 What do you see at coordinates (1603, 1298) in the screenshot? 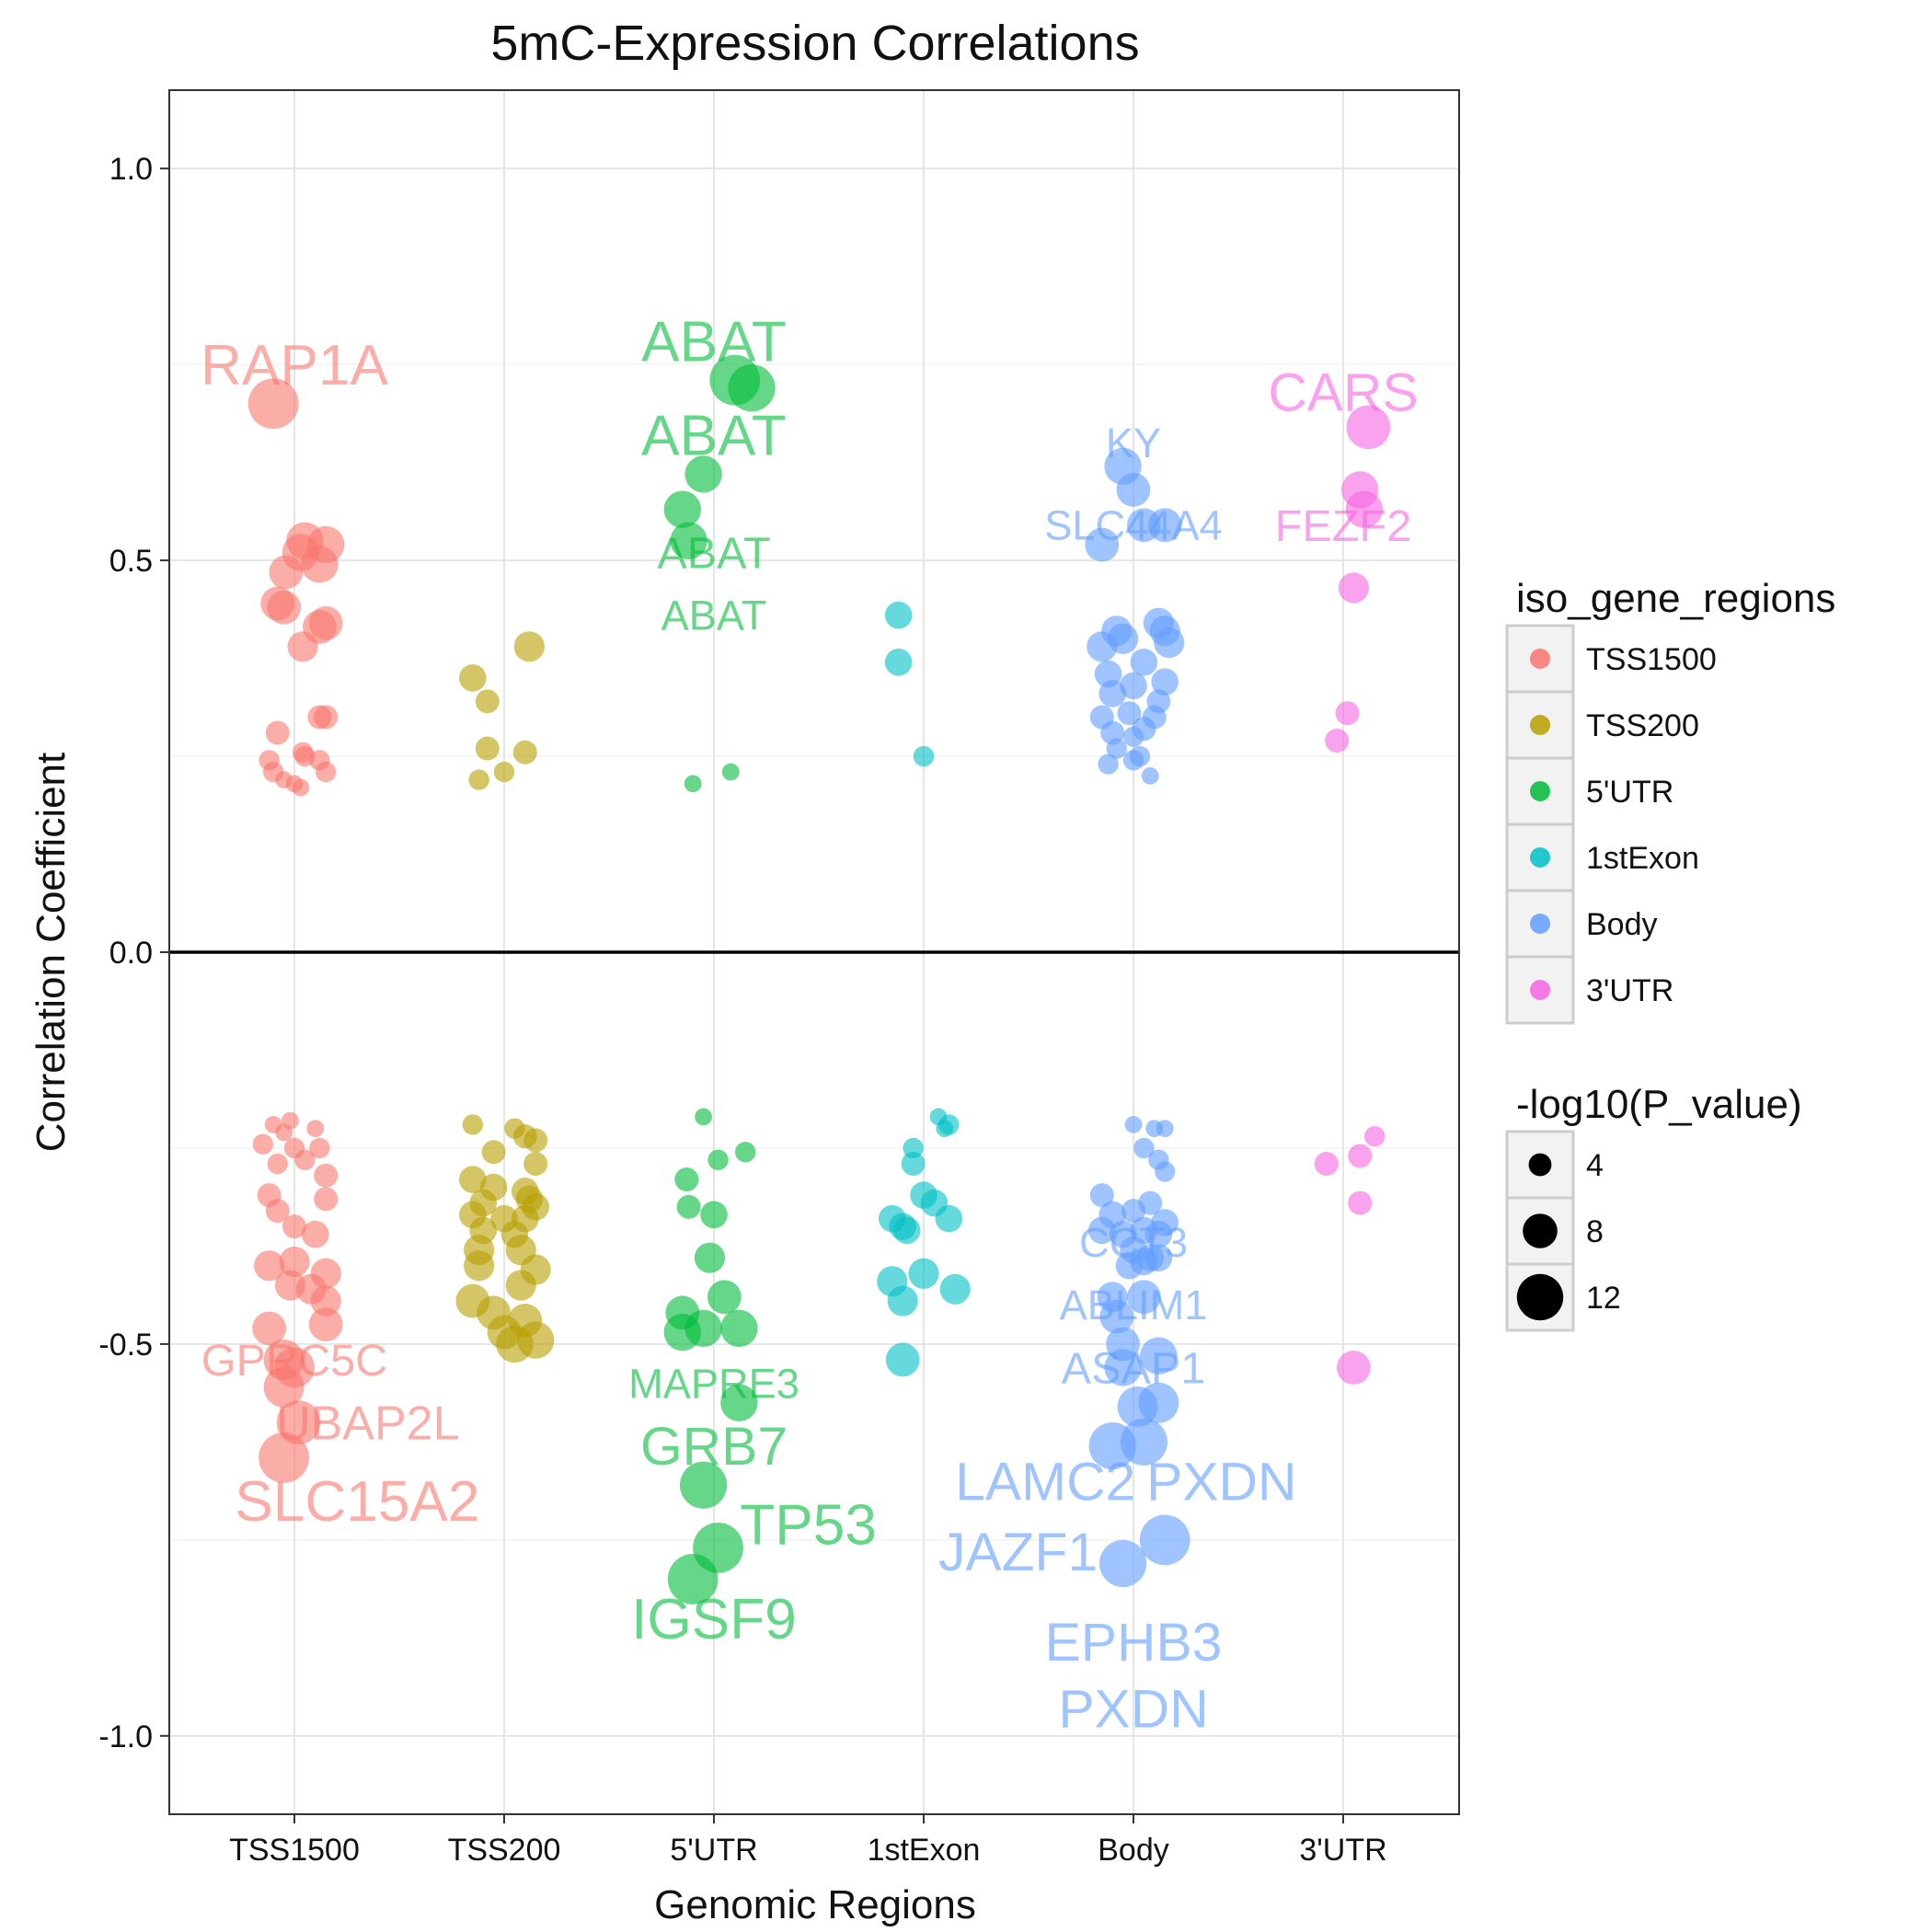
I see `legend-label: 12` at bounding box center [1603, 1298].